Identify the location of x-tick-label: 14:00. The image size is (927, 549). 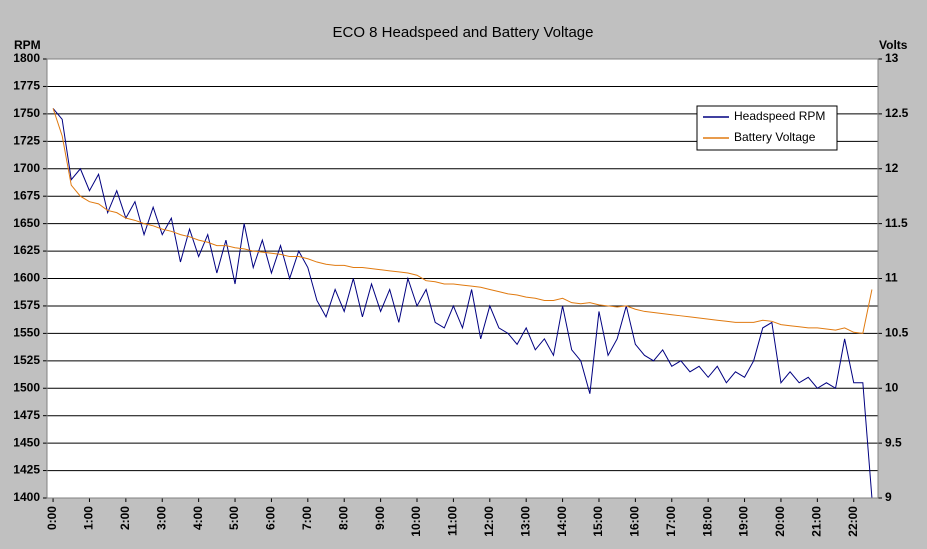
(562, 521).